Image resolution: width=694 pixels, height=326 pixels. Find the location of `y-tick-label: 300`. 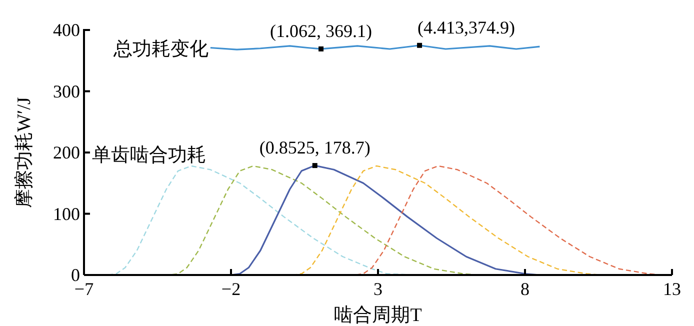

y-tick-label: 300 is located at coordinates (66, 91).